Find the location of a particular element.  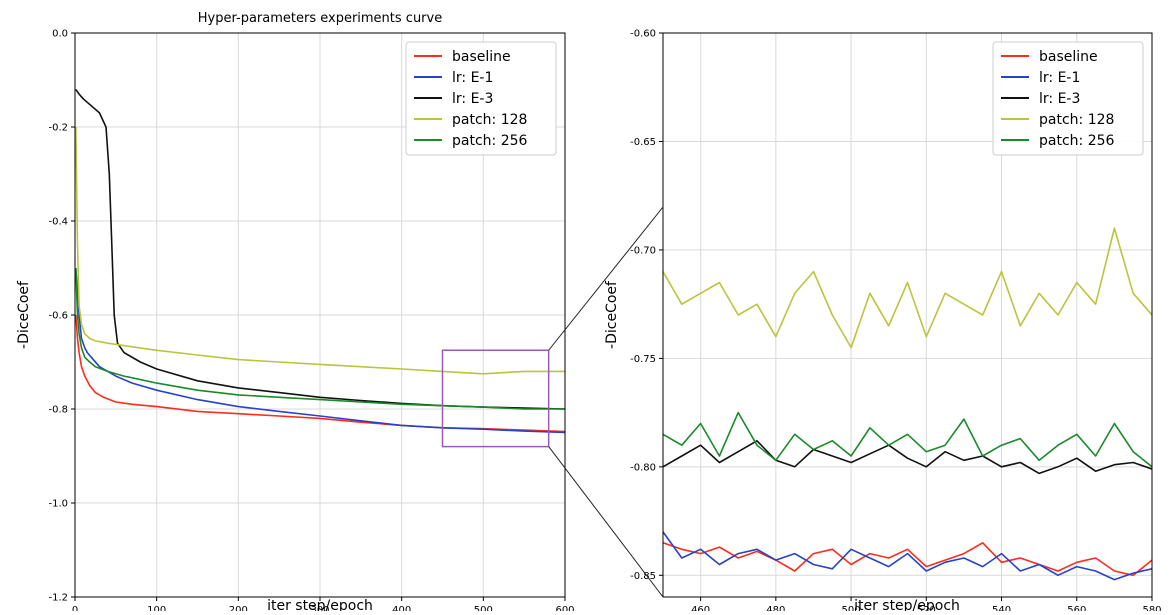

y-tick-labels-left: 0.0 -0.2 -0.4 -0.6 -0.8 -1.0 -1.2 is located at coordinates (61, 316).